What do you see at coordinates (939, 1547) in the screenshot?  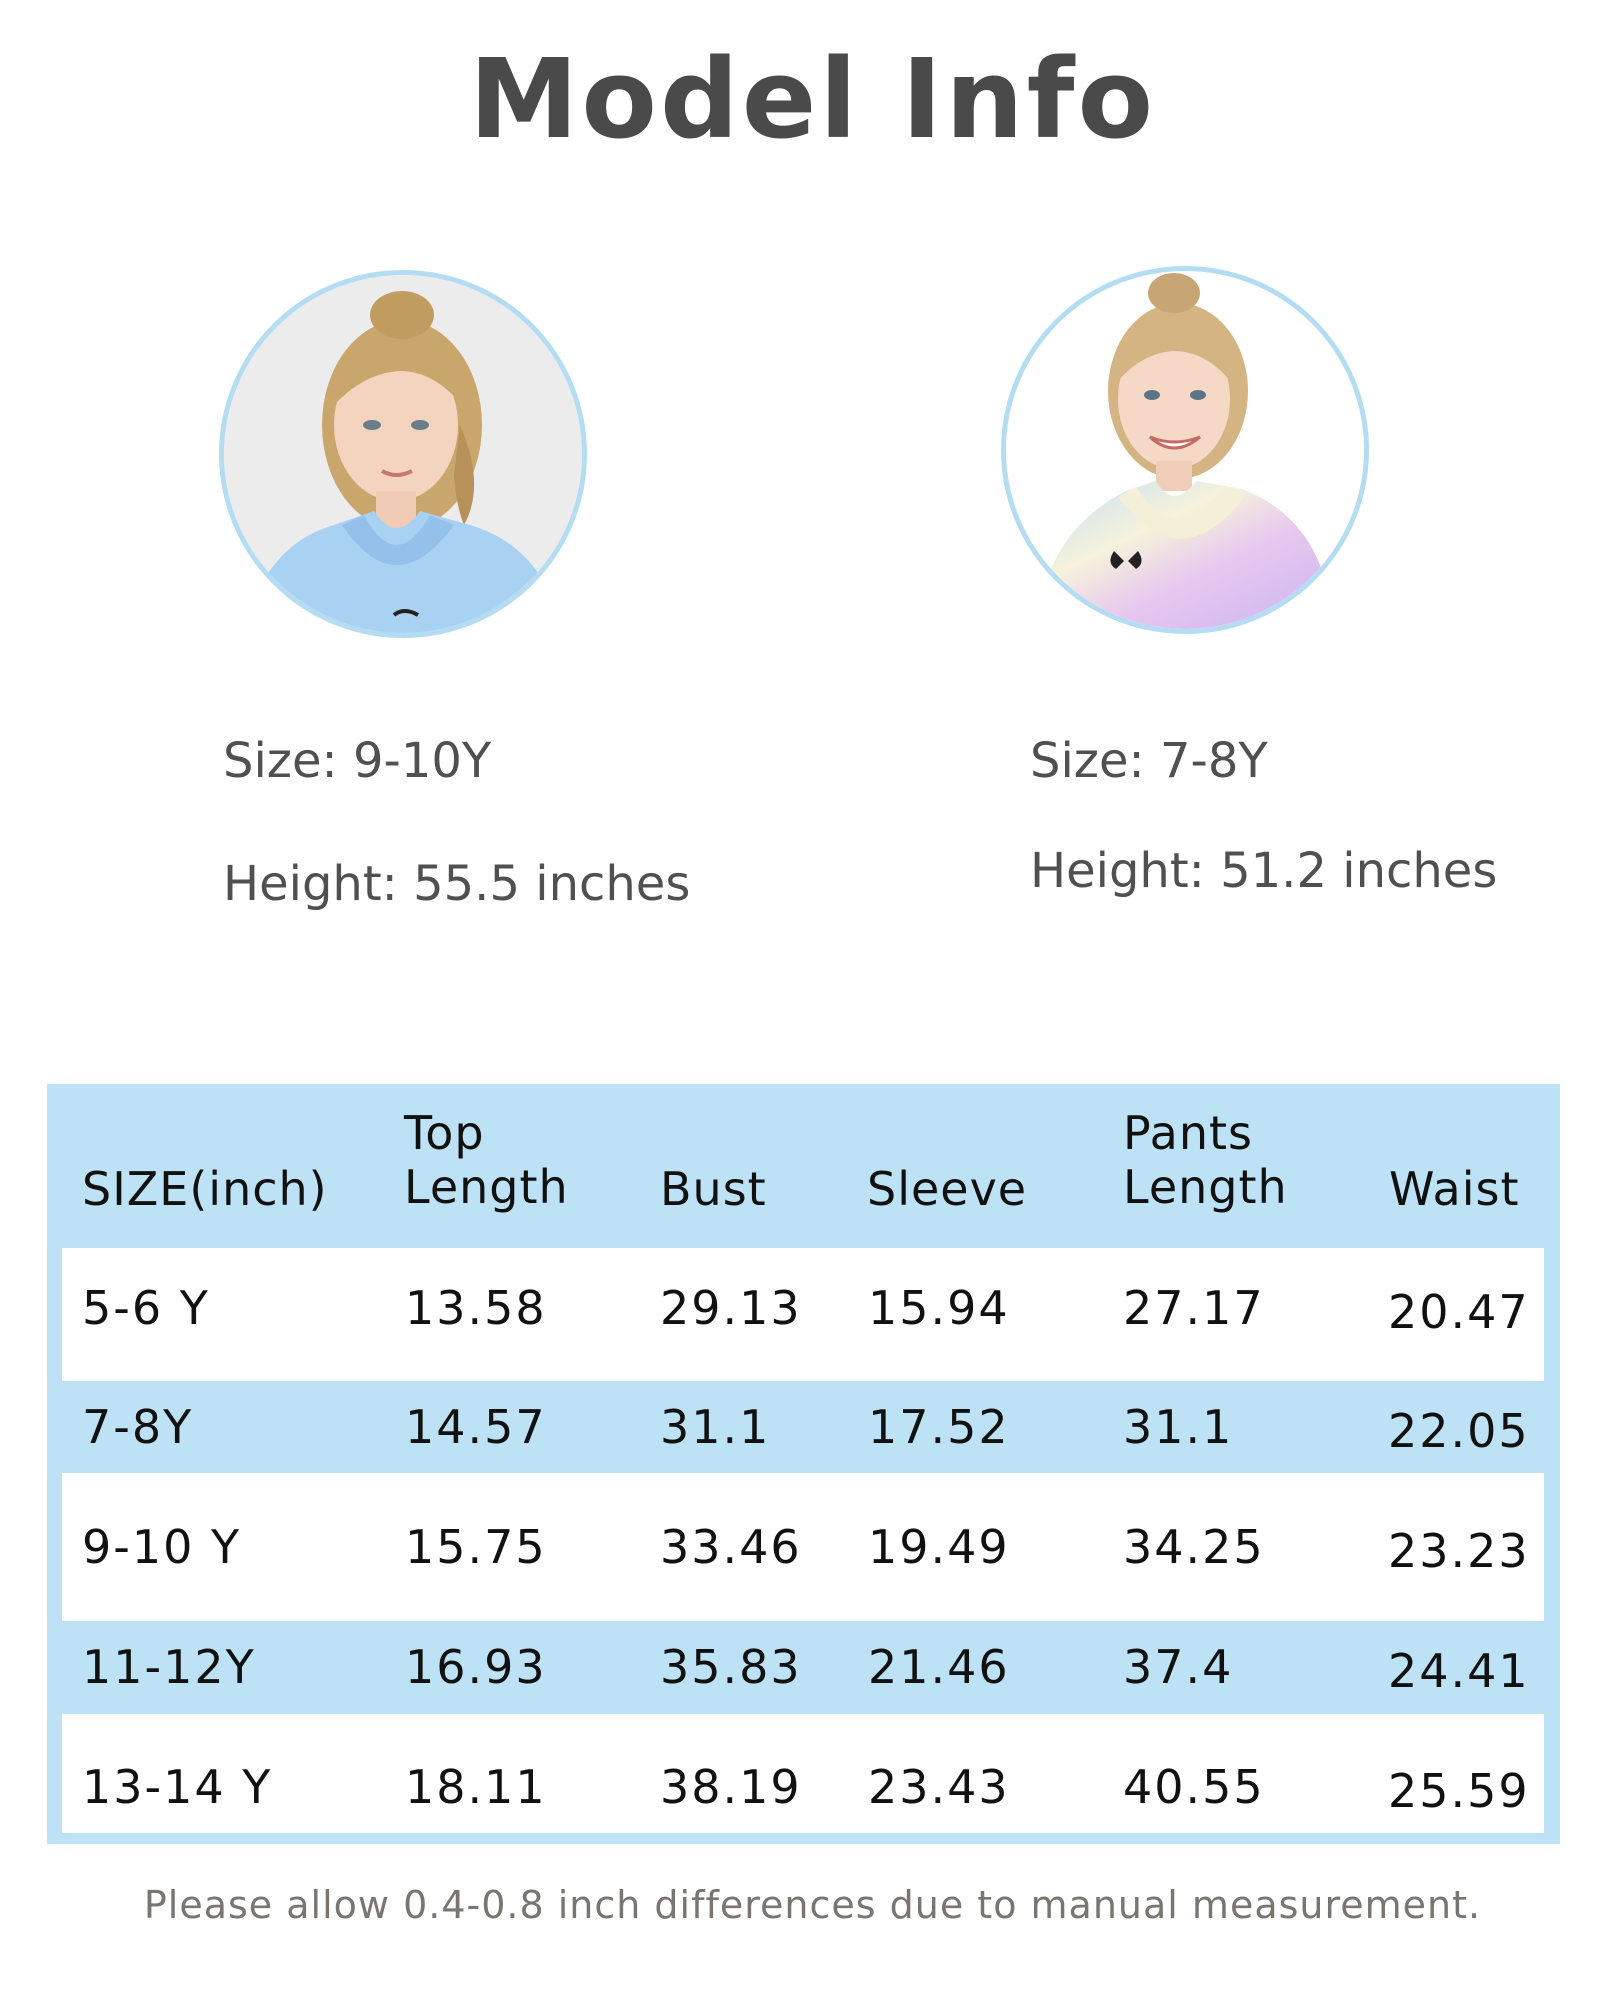 I see `cell-sleeve: 19.49` at bounding box center [939, 1547].